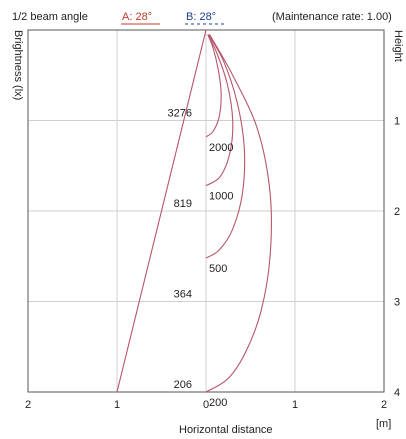 This screenshot has height=439, width=406. What do you see at coordinates (397, 393) in the screenshot?
I see `y-tick-label: 4` at bounding box center [397, 393].